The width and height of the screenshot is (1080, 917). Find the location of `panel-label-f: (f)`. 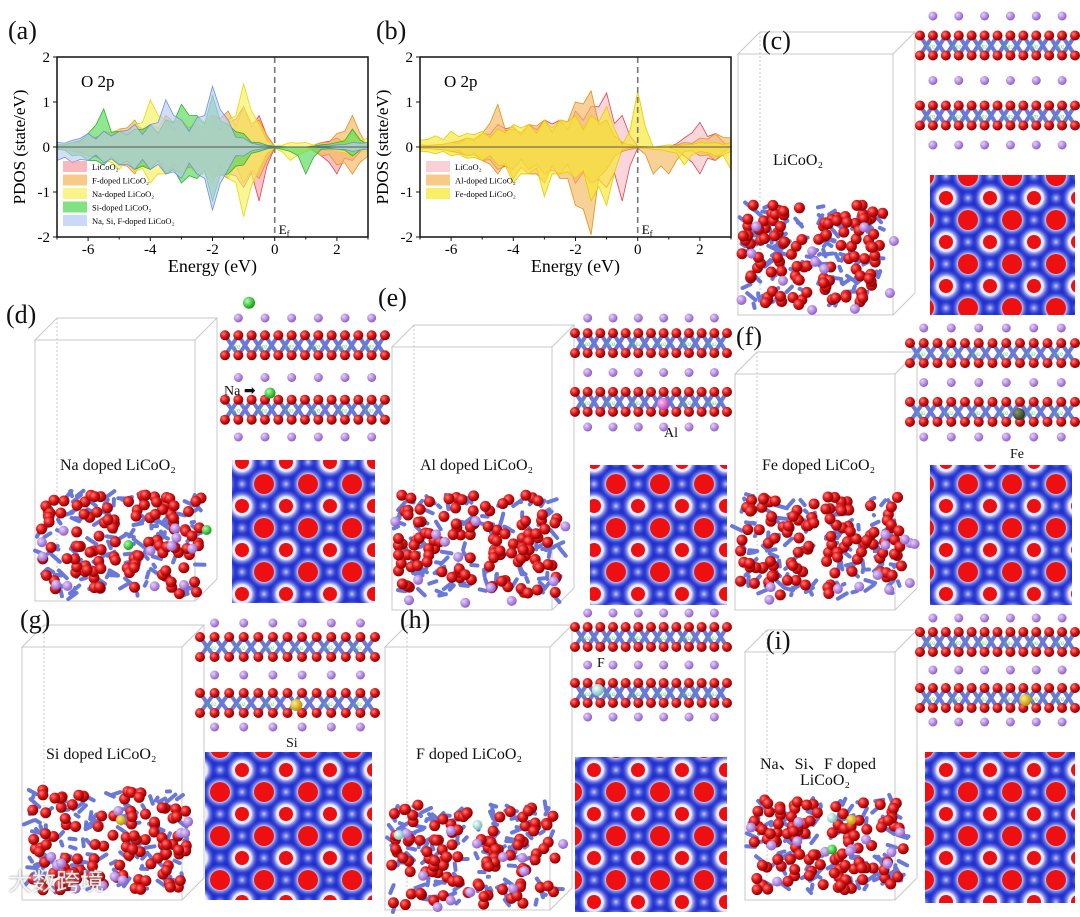

panel-label-f: (f) is located at coordinates (749, 336).